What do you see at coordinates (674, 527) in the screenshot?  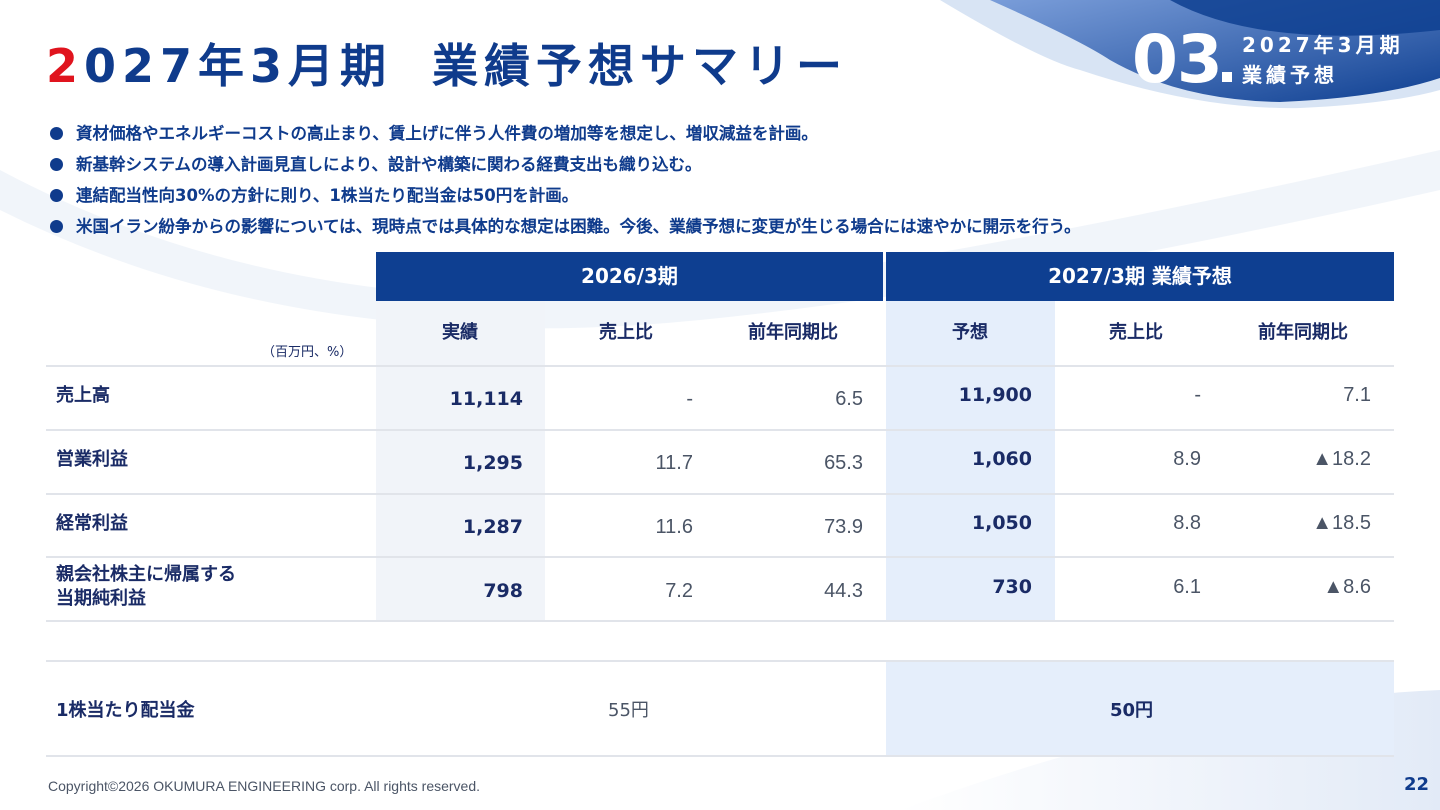 I see `cell-ord-ratio-prev: 11.6` at bounding box center [674, 527].